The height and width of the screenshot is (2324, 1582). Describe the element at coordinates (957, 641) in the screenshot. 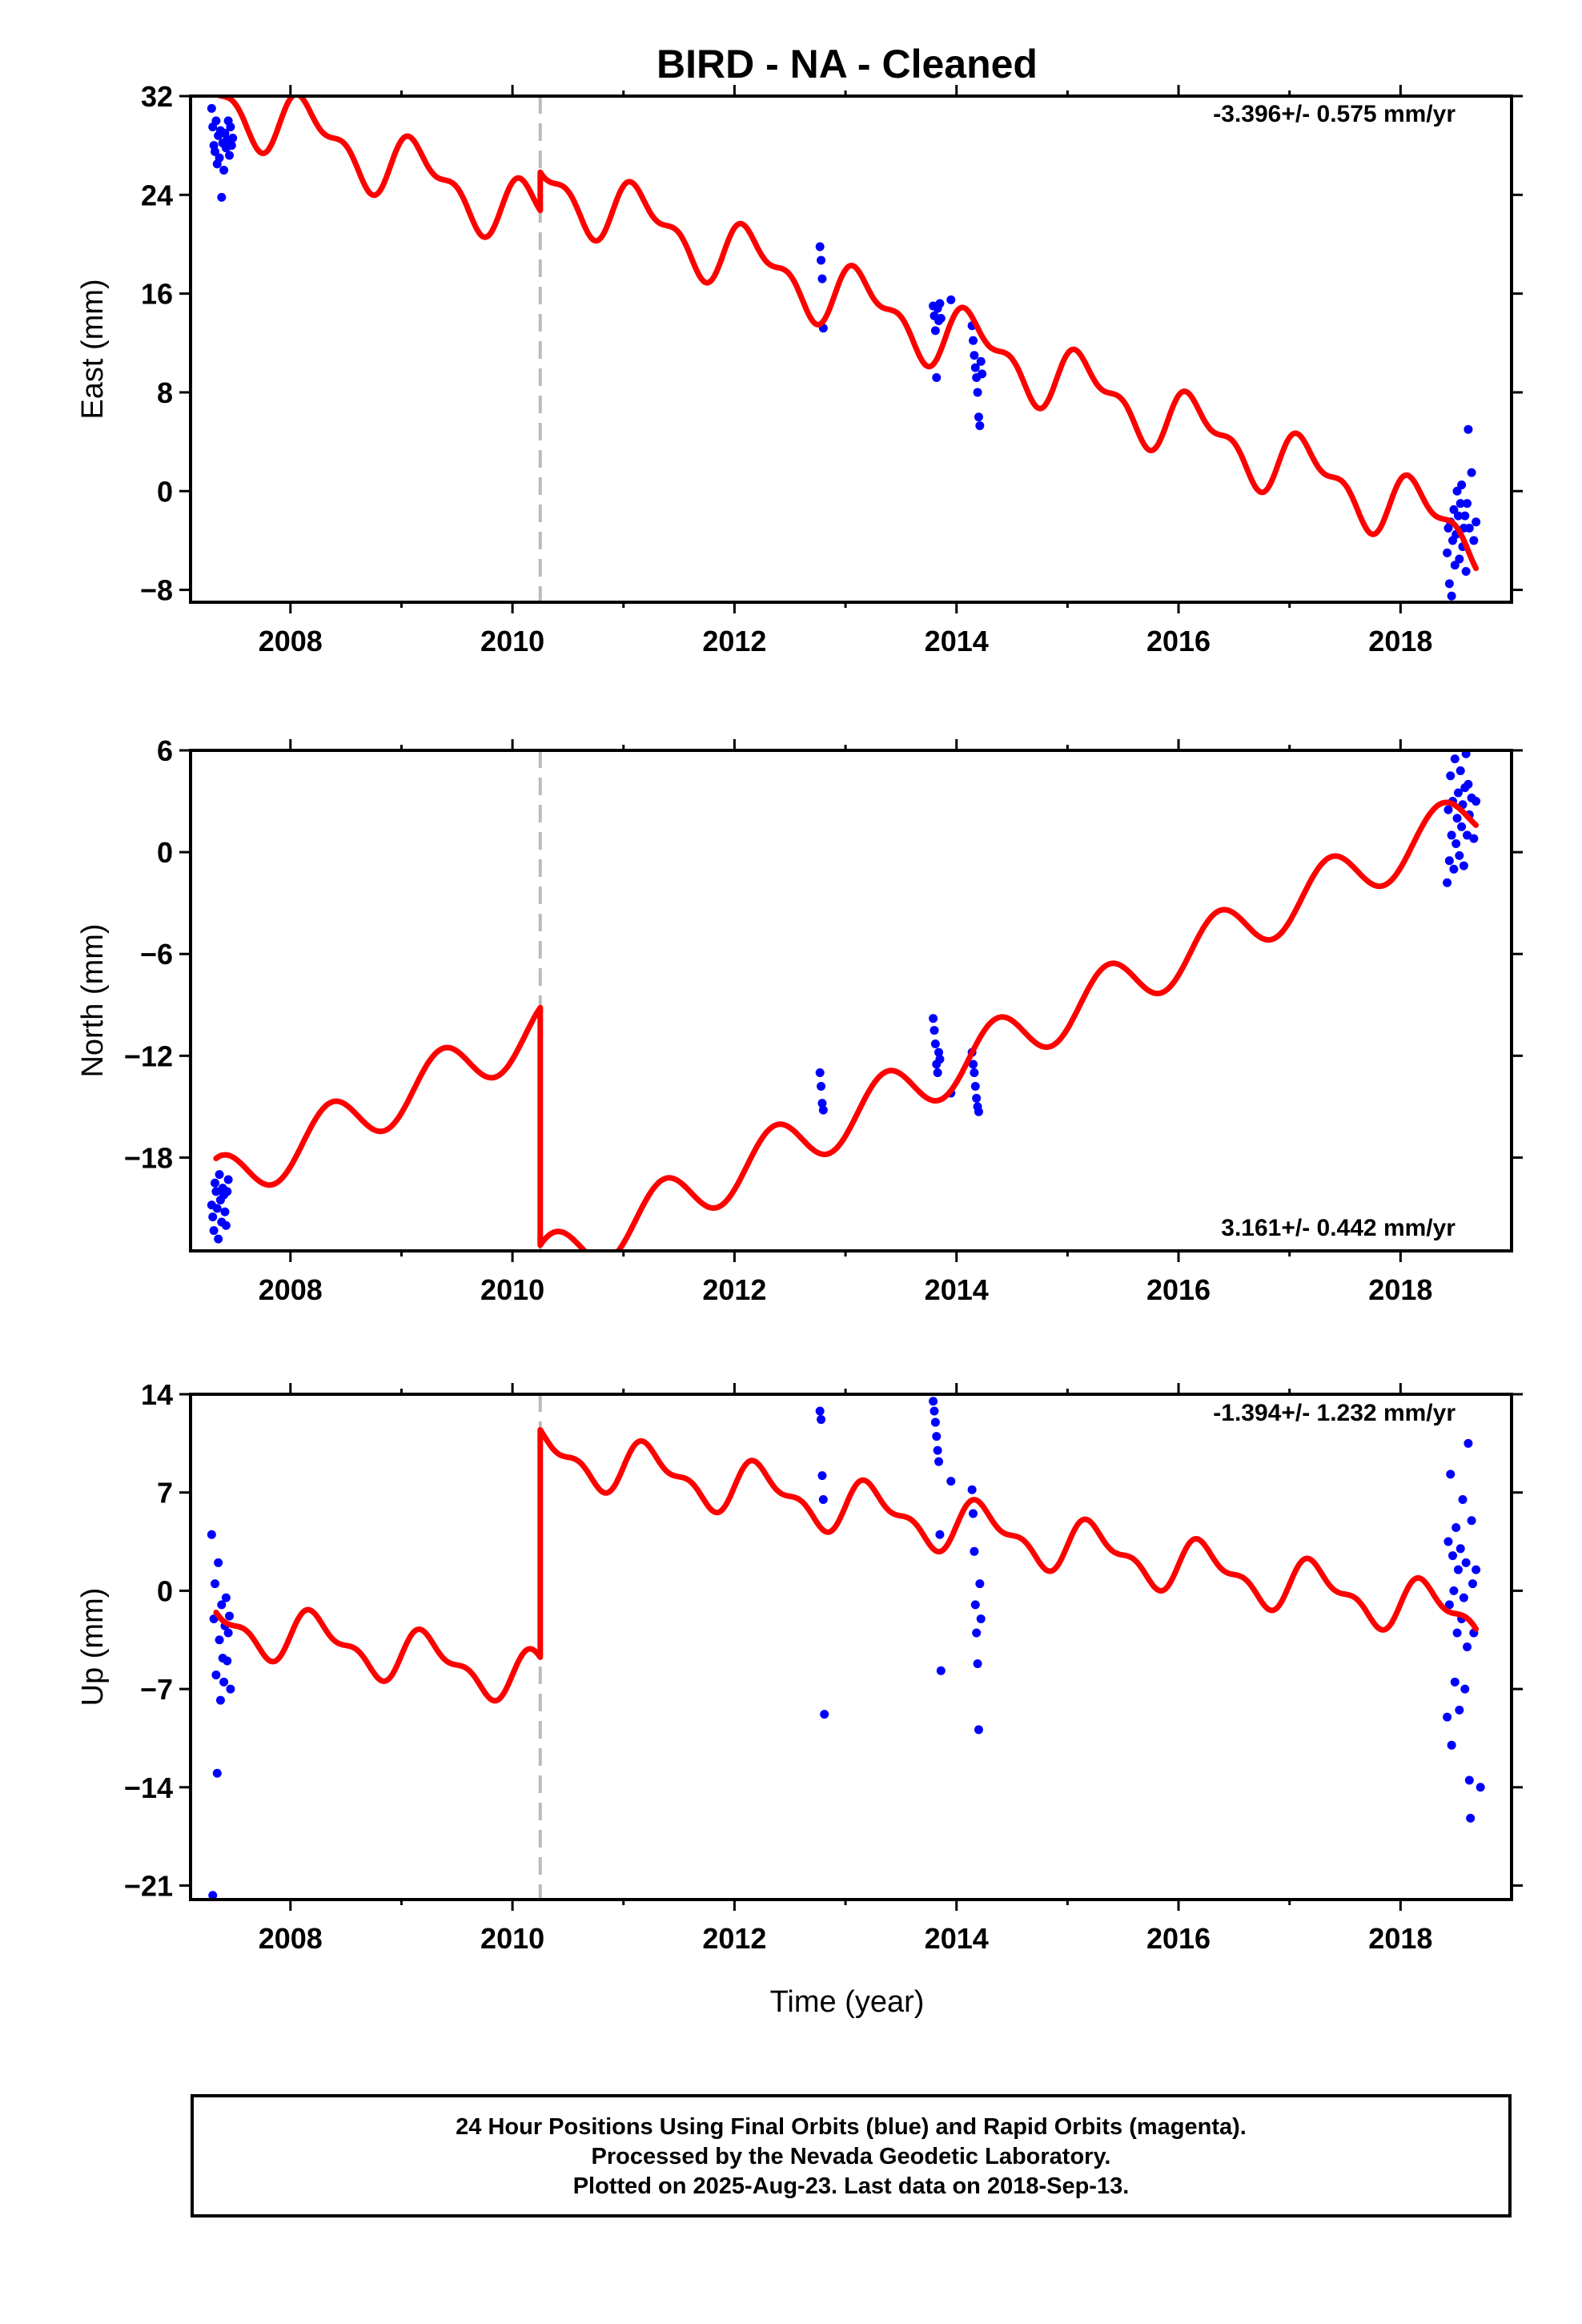

I see `east-x-tick-label: 2014` at that location.